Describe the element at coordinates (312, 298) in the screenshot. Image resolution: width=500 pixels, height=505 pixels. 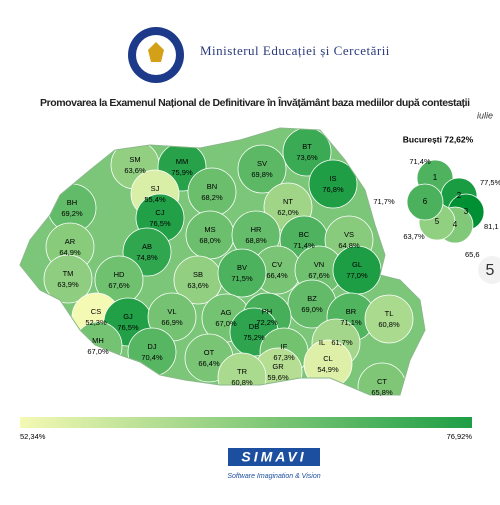
I see `county-code: BZ` at that location.